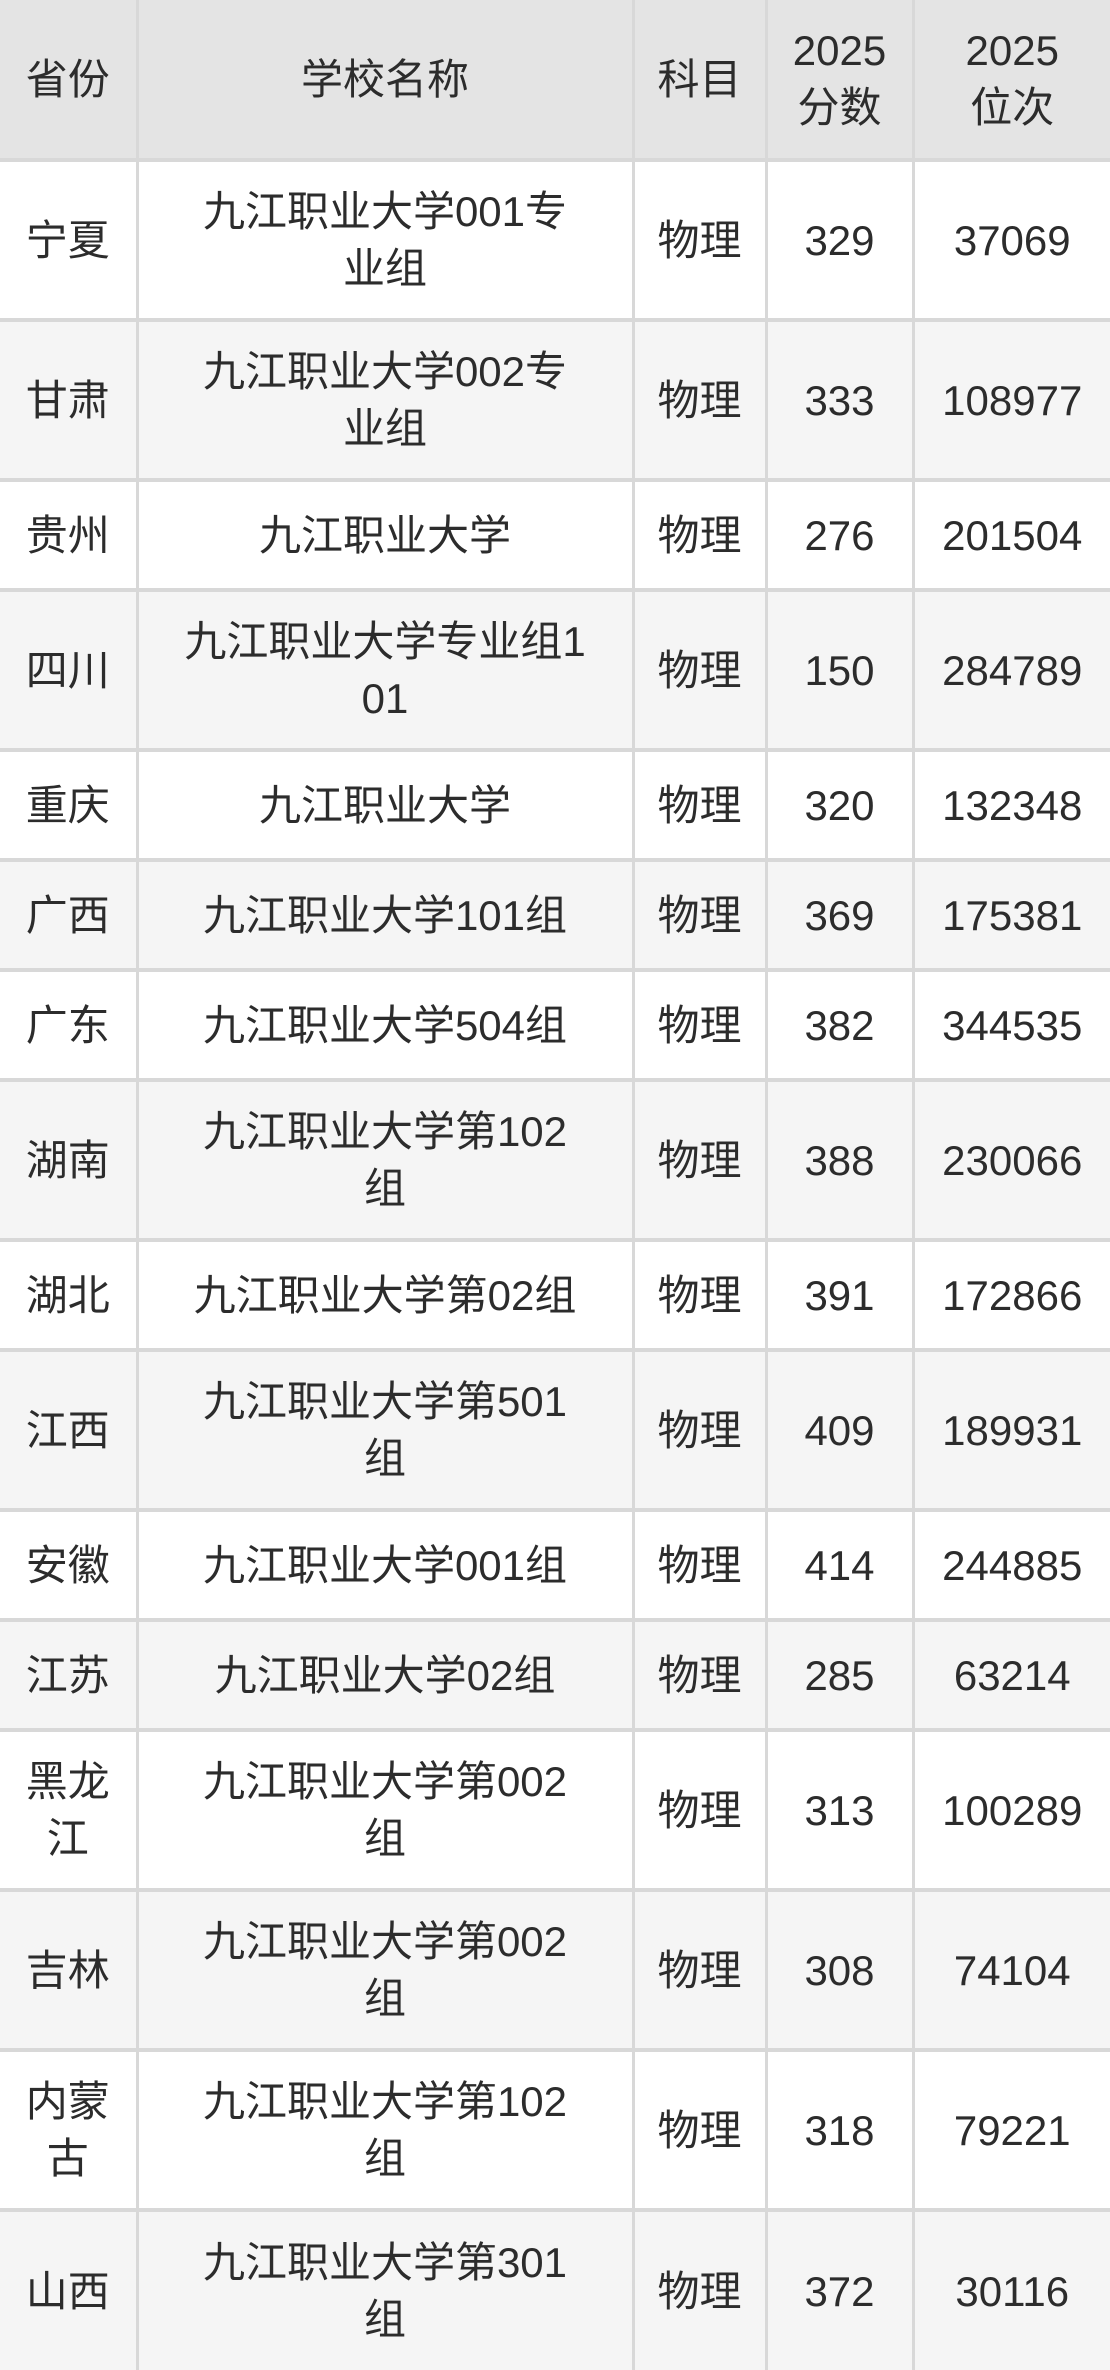 This screenshot has height=2370, width=1110. What do you see at coordinates (839, 805) in the screenshot?
I see `score-cell: 320` at bounding box center [839, 805].